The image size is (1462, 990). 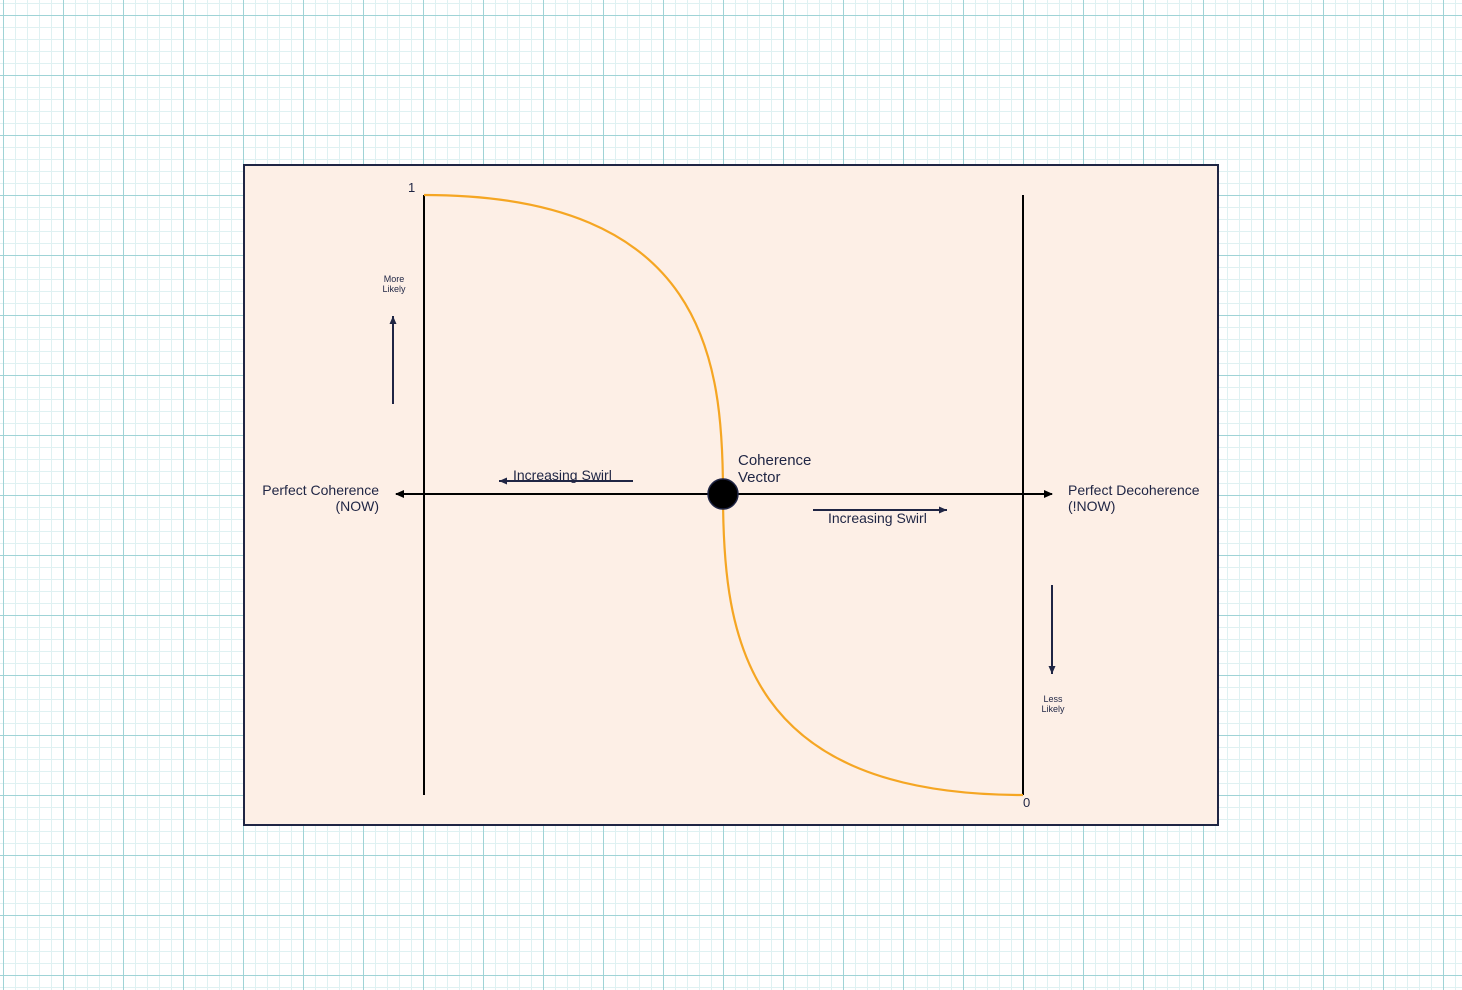 I want to click on more-likely-label: More Likely, so click(x=394, y=284).